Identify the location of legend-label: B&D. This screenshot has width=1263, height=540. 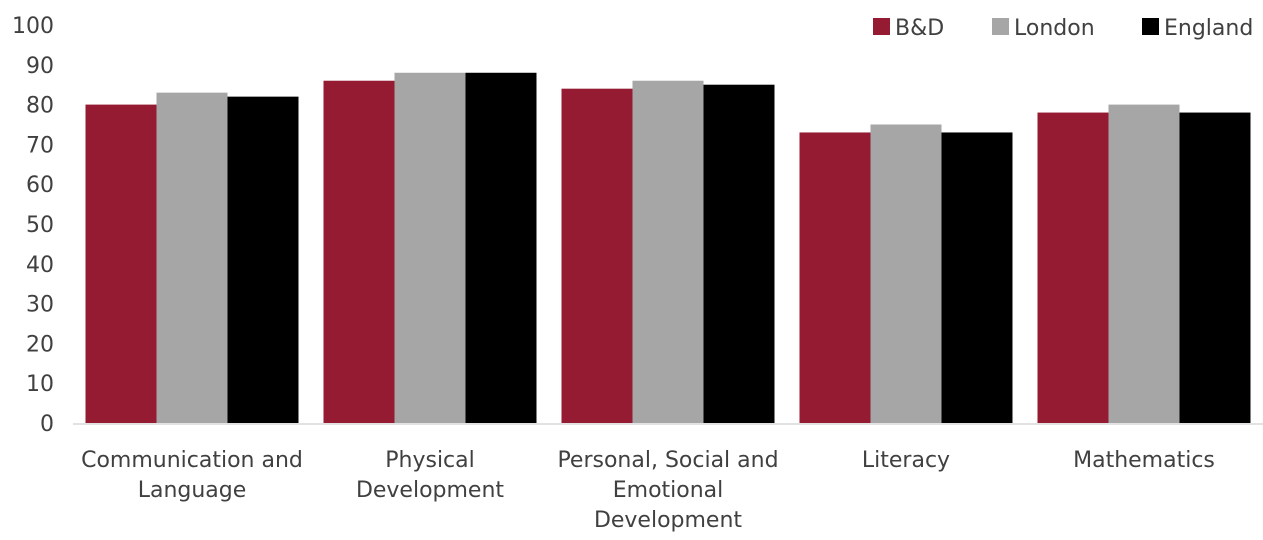
(919, 28).